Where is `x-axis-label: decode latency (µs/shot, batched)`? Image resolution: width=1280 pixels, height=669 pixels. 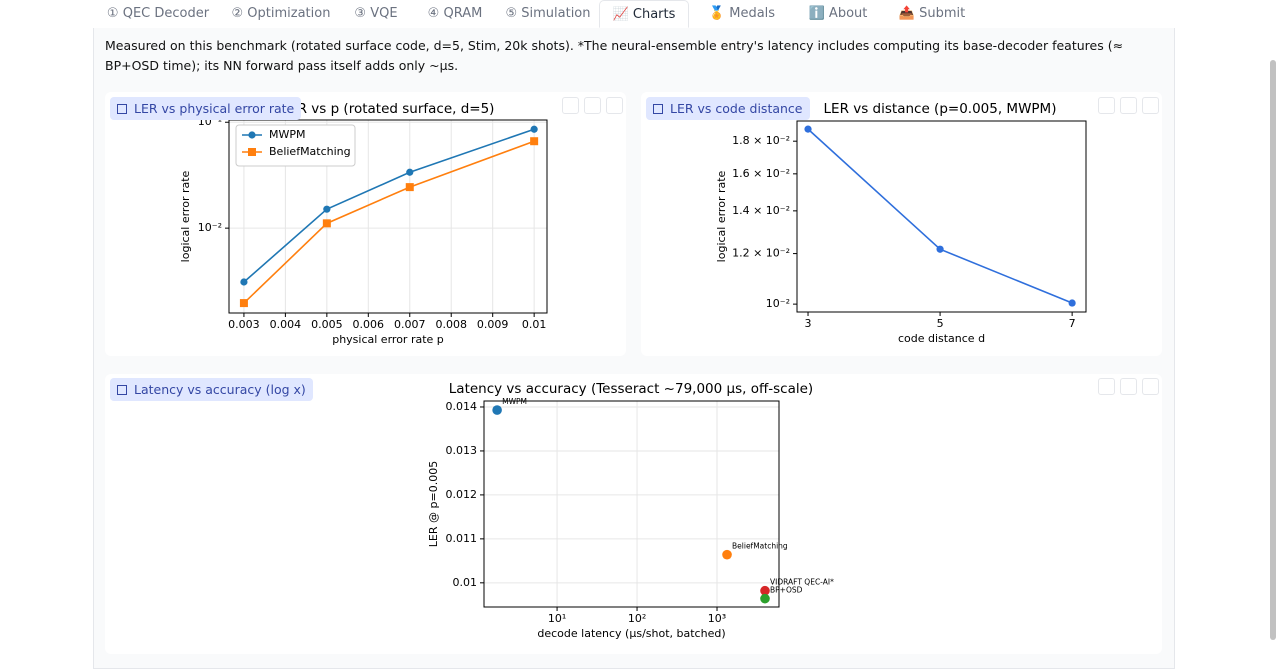 x-axis-label: decode latency (µs/shot, batched) is located at coordinates (631, 633).